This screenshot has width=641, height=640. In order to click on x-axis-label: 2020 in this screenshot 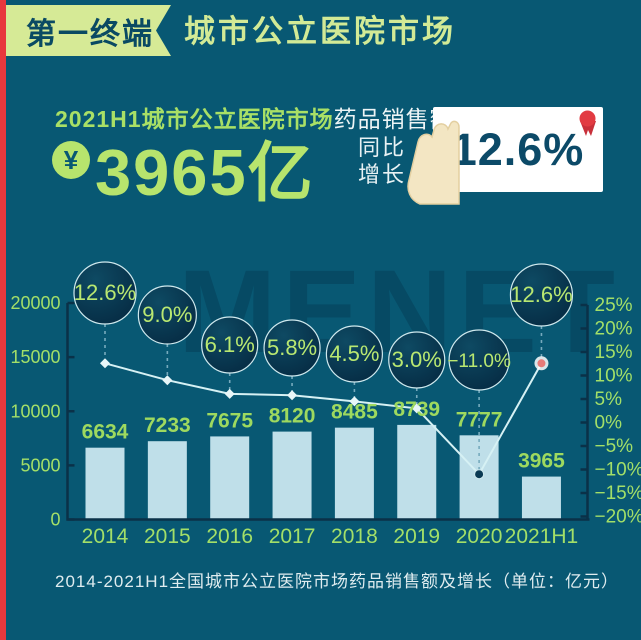, I will do `click(479, 536)`.